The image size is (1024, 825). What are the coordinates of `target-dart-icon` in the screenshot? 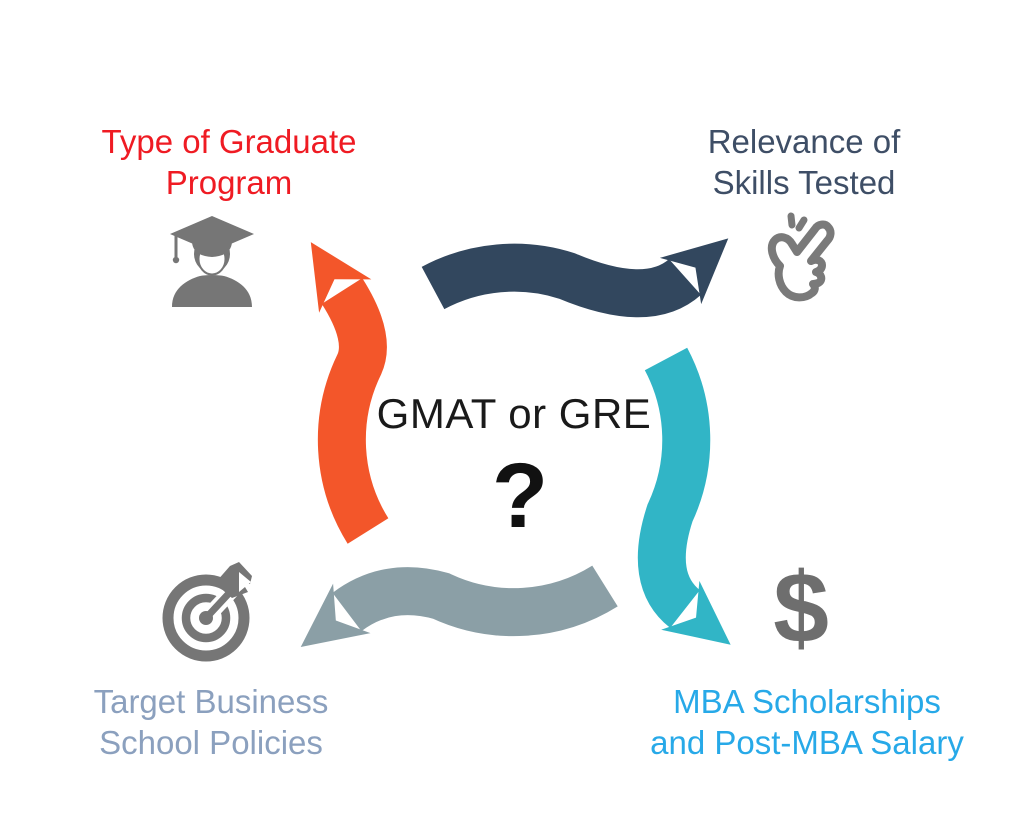 It's located at (207, 612).